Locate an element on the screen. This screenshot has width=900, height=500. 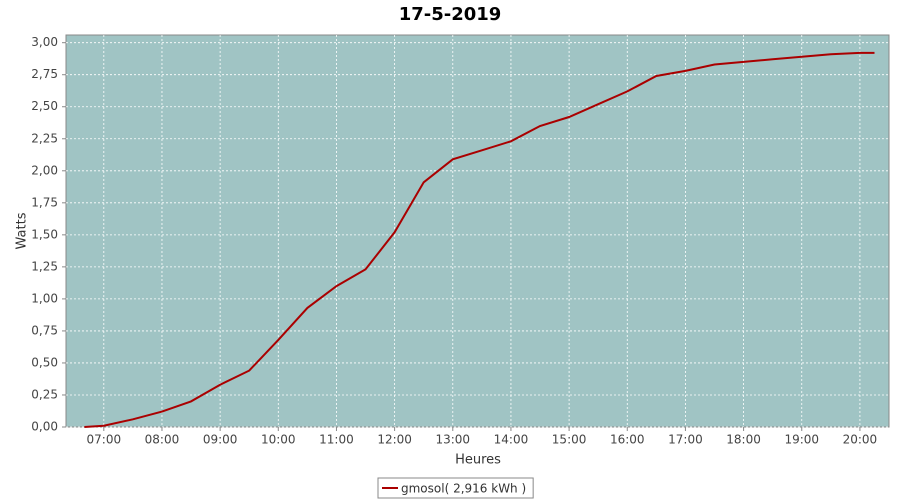
y-tick-label: 2,75 is located at coordinates (44, 74).